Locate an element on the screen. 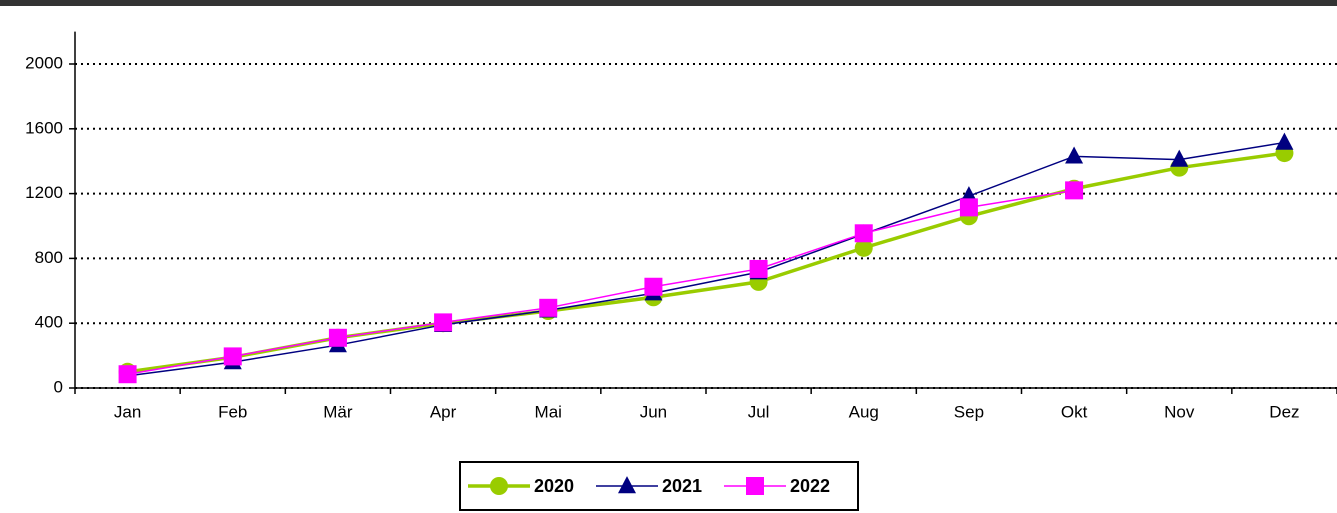  top-border is located at coordinates (668, 3).